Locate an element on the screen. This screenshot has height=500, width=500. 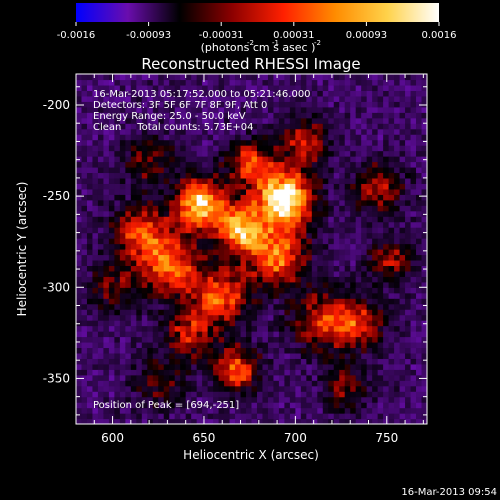
x-tick-label: 600 is located at coordinates (112, 438).